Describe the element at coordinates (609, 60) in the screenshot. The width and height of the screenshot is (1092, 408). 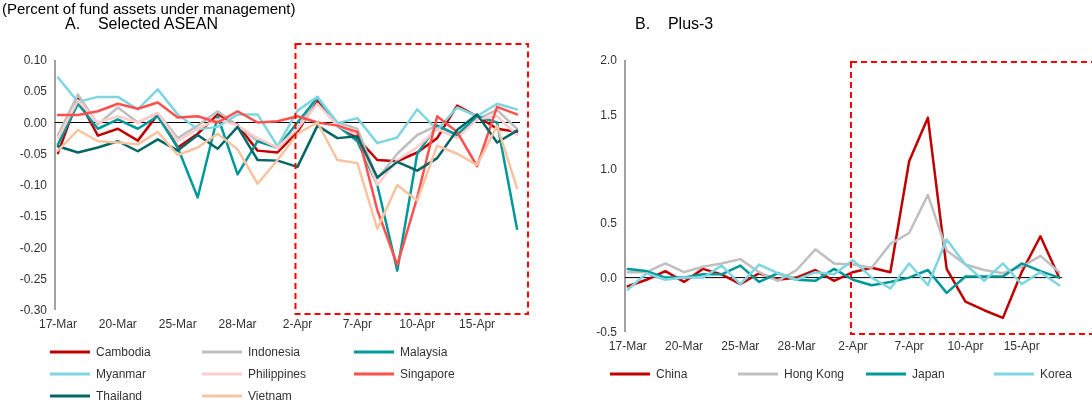
I see `y-tick-label: 2.0` at that location.